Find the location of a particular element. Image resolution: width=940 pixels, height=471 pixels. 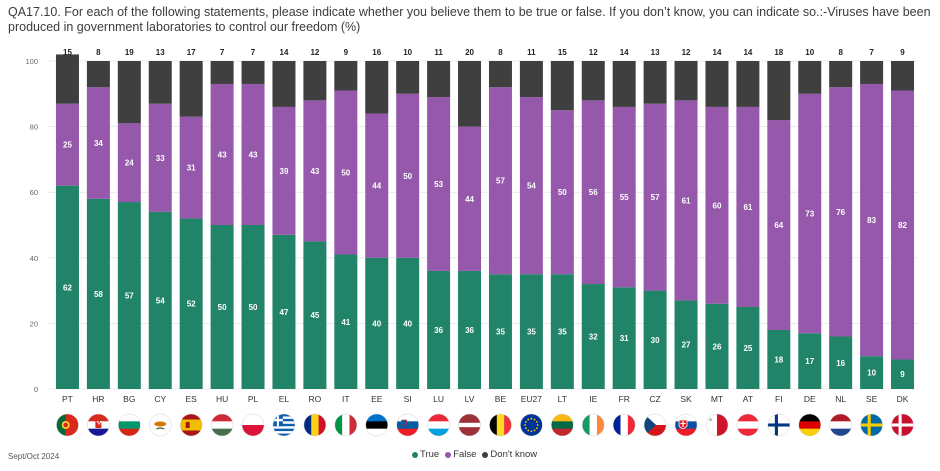

data-label-dont-know: 18 is located at coordinates (778, 52).